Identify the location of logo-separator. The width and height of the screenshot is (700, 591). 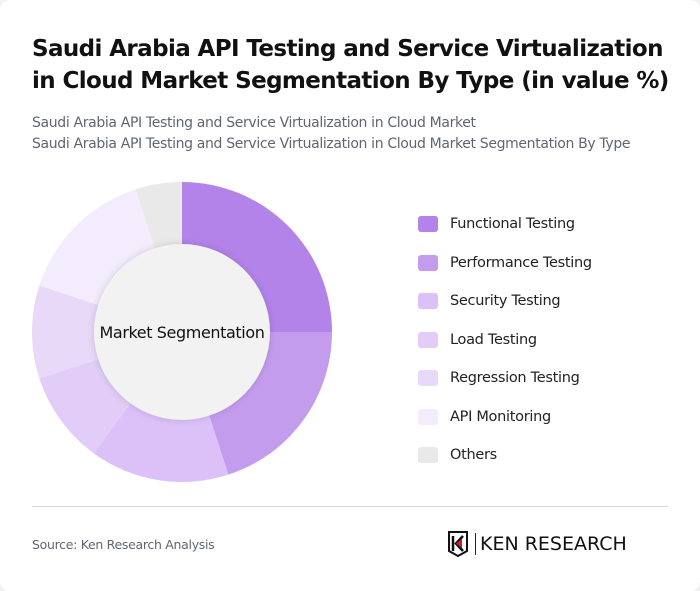
(475, 544).